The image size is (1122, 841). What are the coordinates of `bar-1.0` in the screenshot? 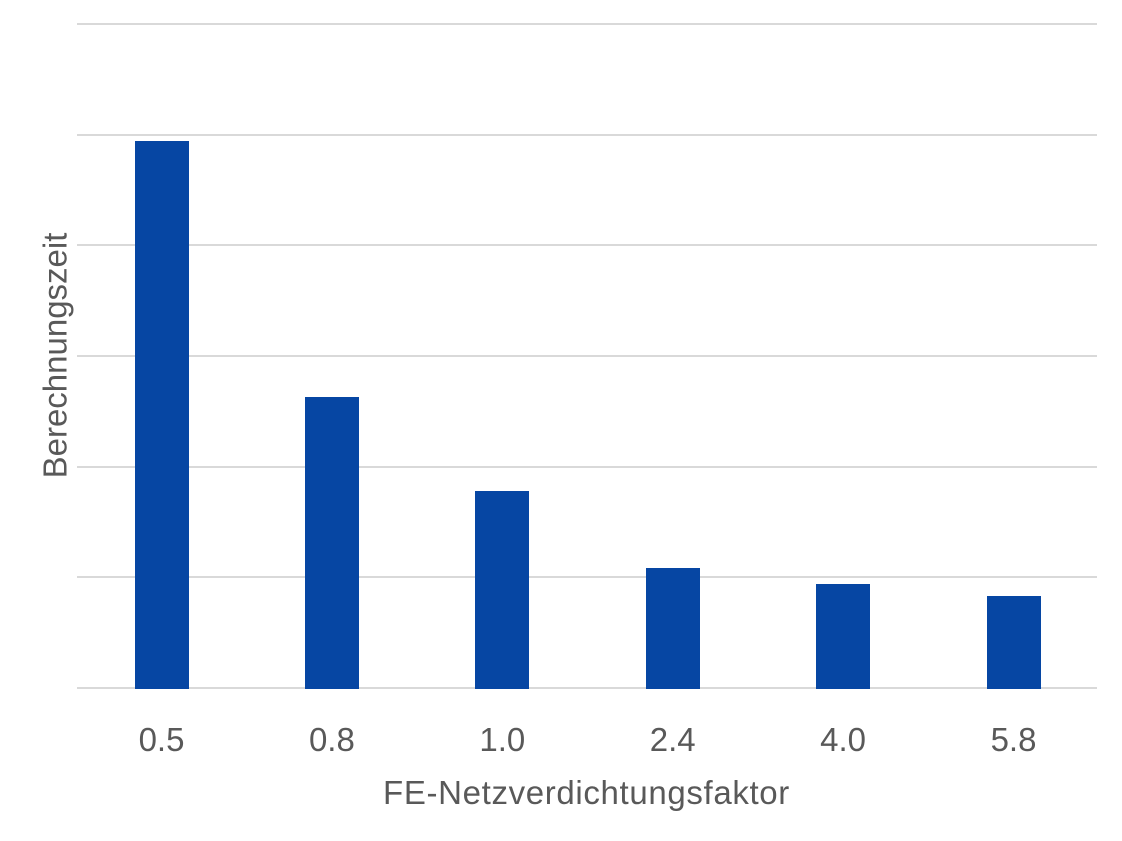 It's located at (502, 590).